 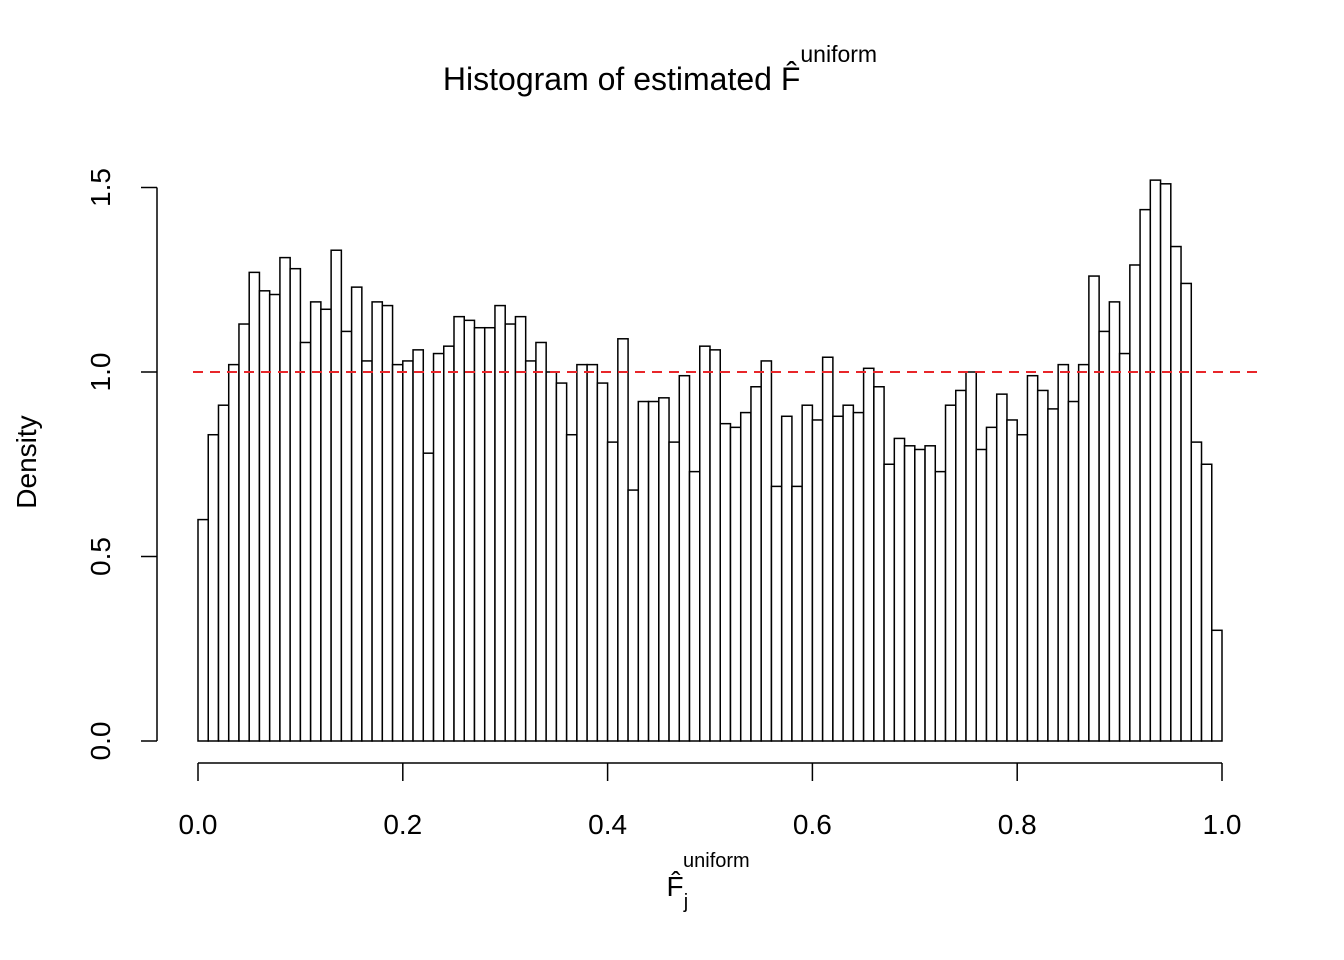 What do you see at coordinates (674, 886) in the screenshot?
I see `x-label-symbol: F̂` at bounding box center [674, 886].